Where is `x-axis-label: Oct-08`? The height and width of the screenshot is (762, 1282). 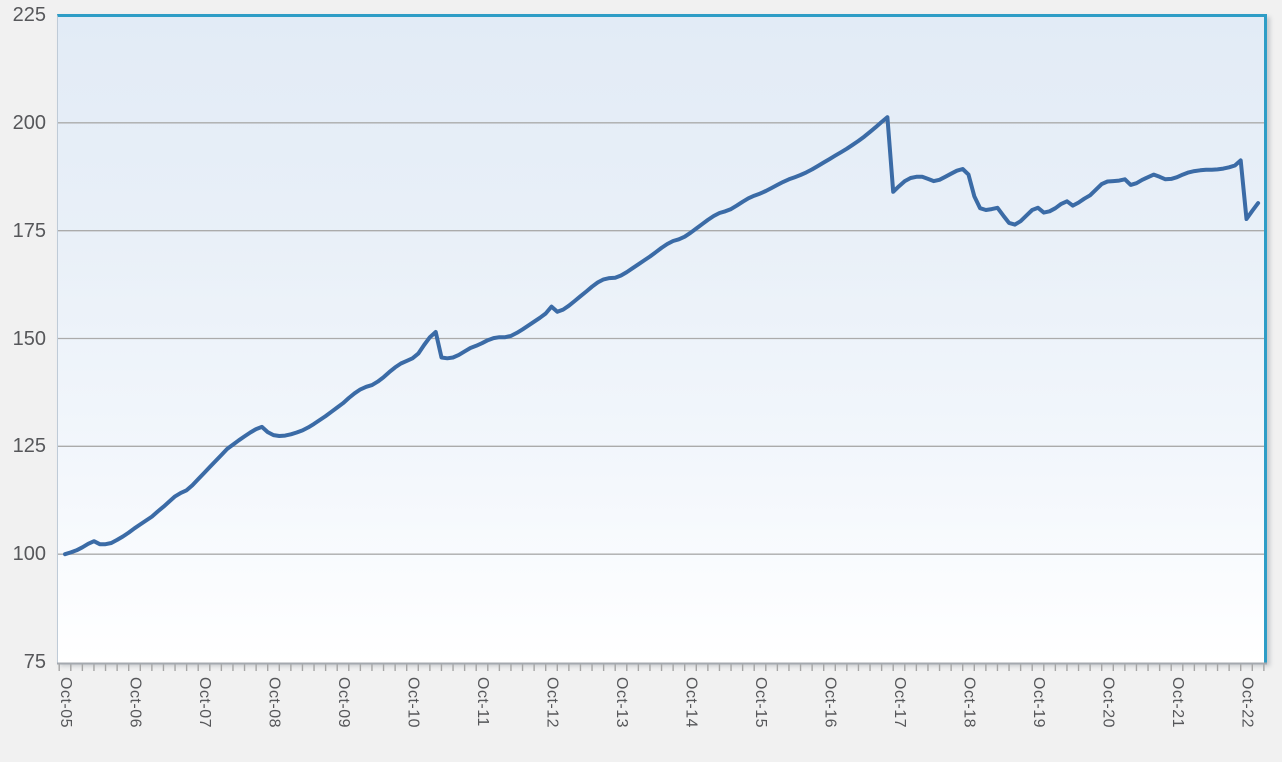
x-axis-label: Oct-08 is located at coordinates (274, 703).